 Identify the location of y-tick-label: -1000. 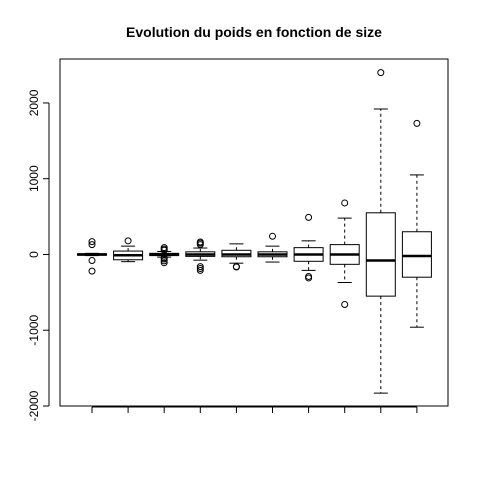
(34, 330).